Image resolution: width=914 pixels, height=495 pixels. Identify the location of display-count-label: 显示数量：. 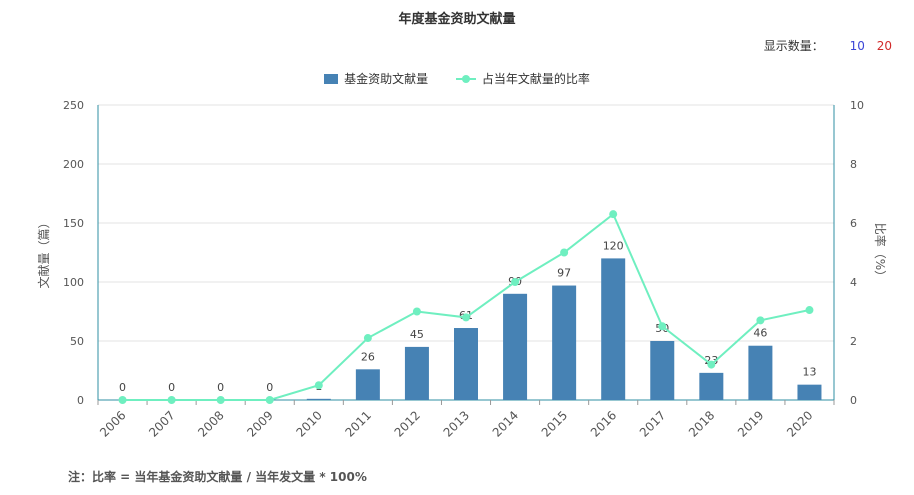
(793, 46).